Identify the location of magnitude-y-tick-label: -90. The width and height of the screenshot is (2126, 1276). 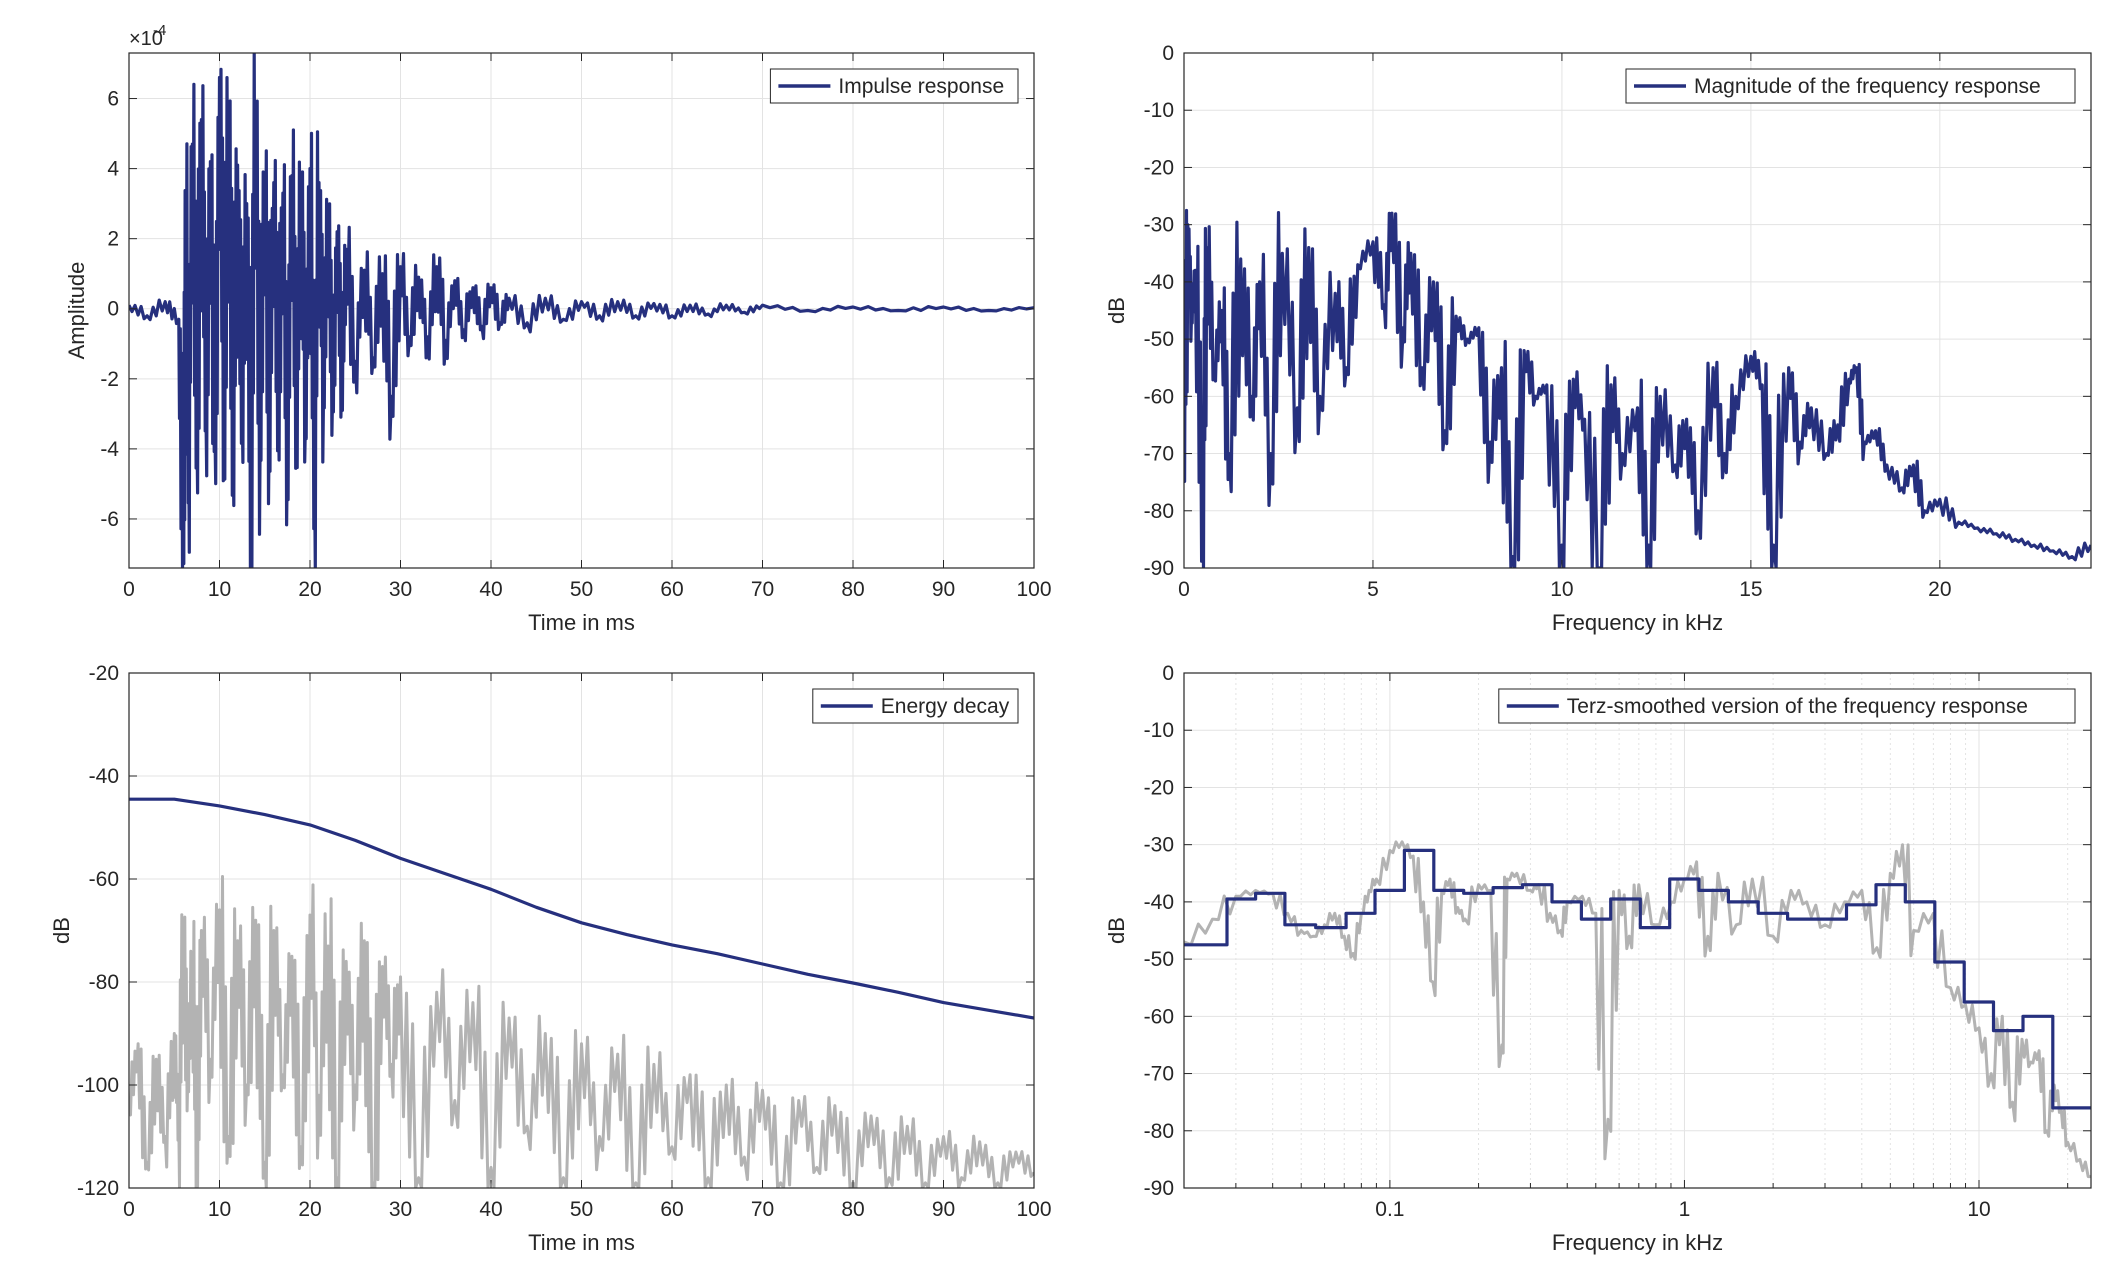
(1159, 568).